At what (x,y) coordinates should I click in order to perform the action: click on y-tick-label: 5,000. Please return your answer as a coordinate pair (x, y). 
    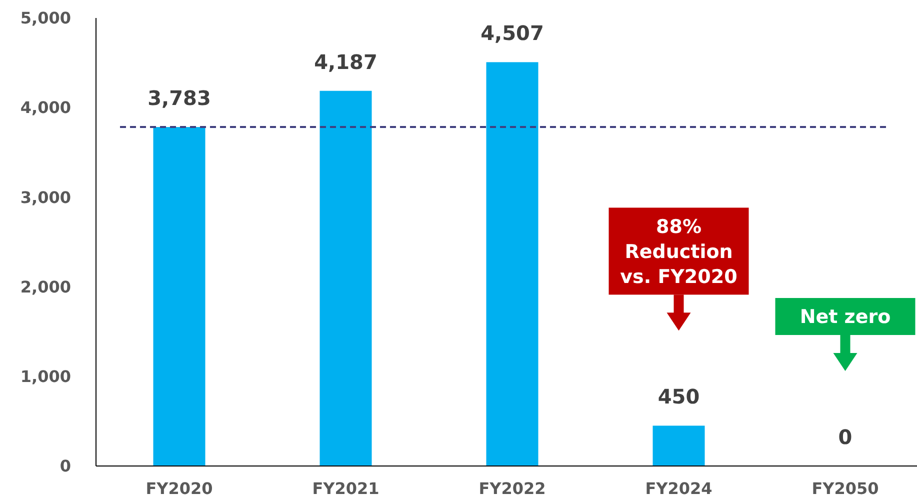
    Looking at the image, I should click on (45, 18).